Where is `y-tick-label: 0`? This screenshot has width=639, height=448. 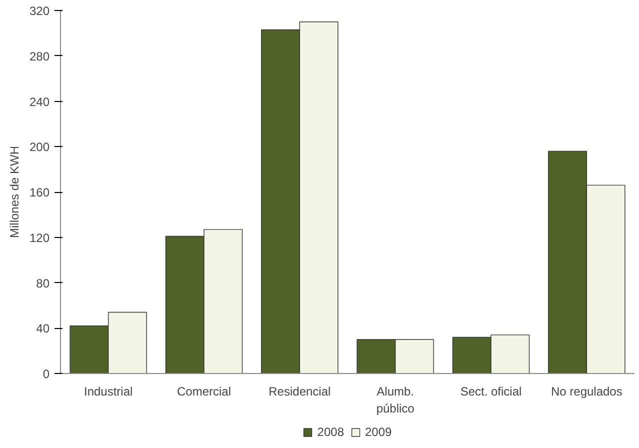
y-tick-label: 0 is located at coordinates (46, 374).